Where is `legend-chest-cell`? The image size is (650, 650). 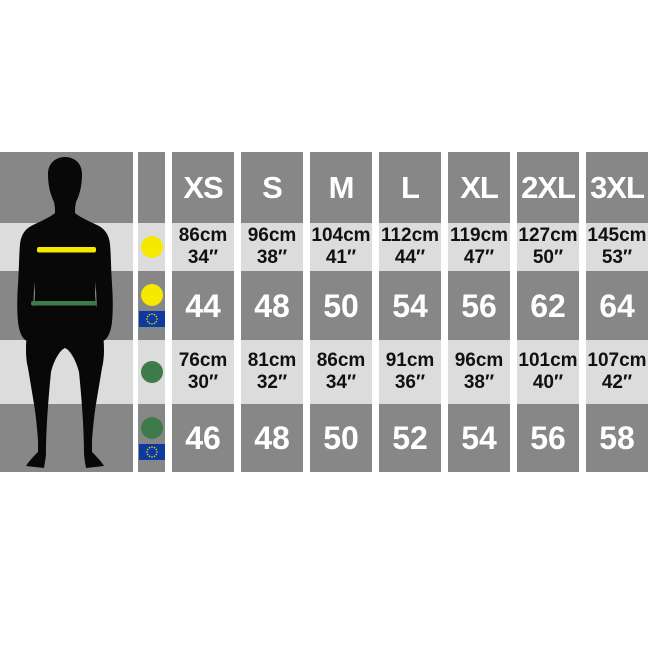
legend-chest-cell is located at coordinates (151, 247).